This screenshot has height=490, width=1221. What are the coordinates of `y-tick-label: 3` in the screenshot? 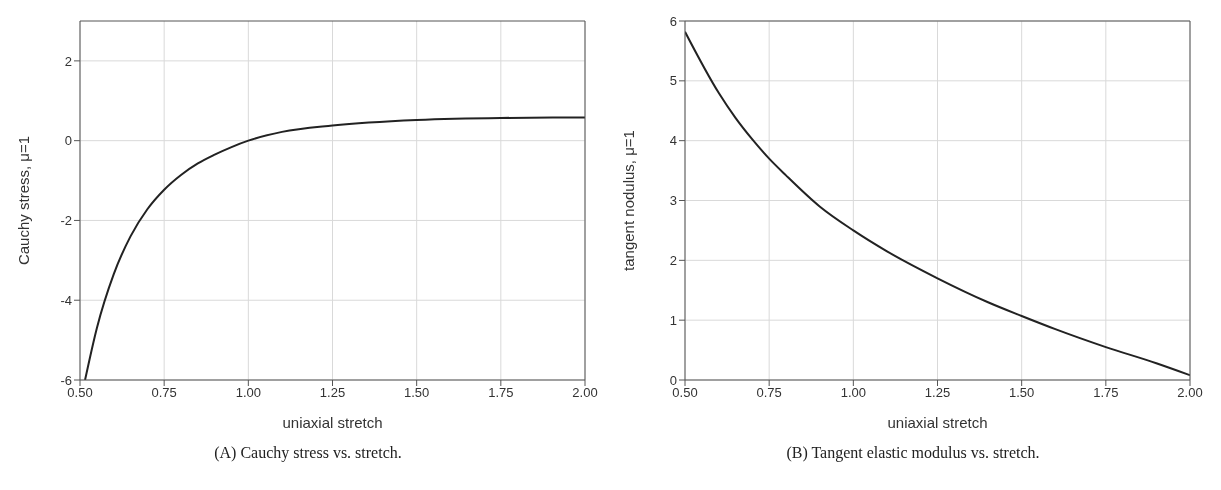 It's located at (673, 201).